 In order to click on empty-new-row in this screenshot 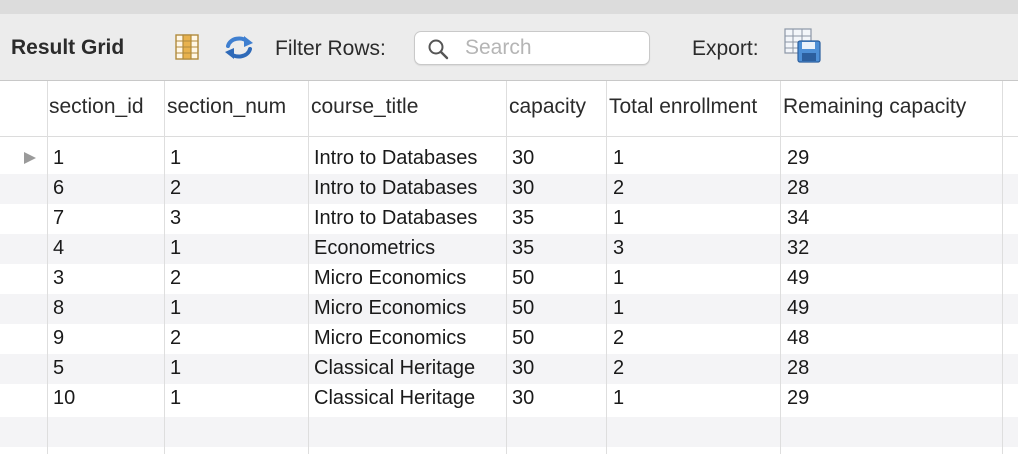, I will do `click(509, 432)`.